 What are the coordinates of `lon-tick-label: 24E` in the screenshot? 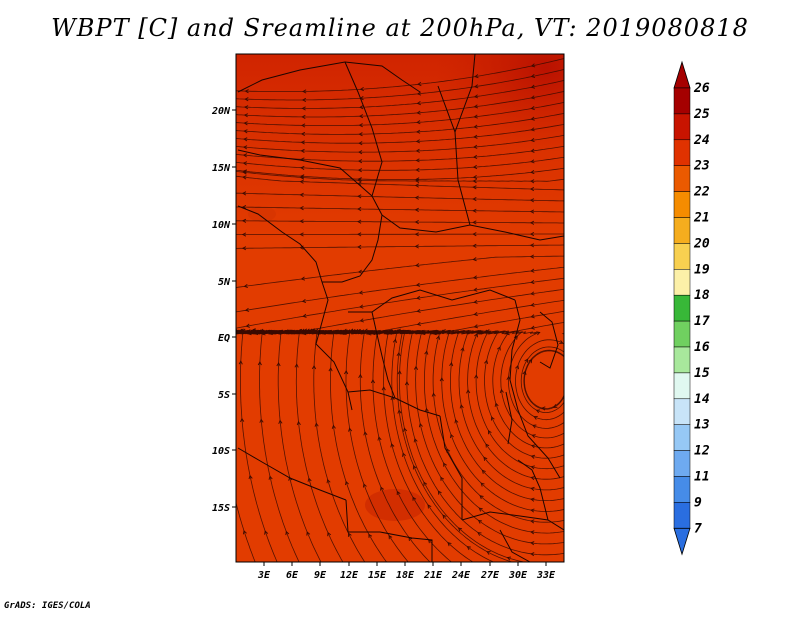 It's located at (461, 575).